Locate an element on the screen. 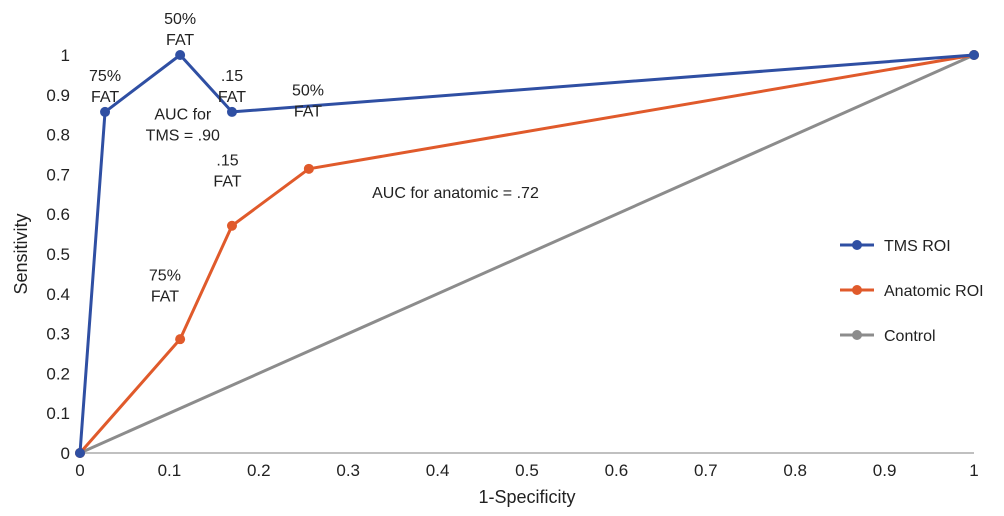 The width and height of the screenshot is (1004, 516). y-tick-label: 0.1 is located at coordinates (58, 413).